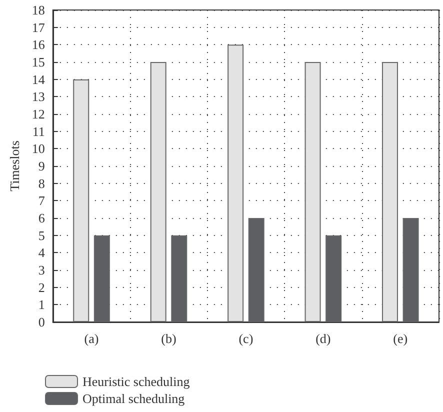 This screenshot has width=443, height=412. What do you see at coordinates (168, 338) in the screenshot?
I see `x-tick-label: (b)` at bounding box center [168, 338].